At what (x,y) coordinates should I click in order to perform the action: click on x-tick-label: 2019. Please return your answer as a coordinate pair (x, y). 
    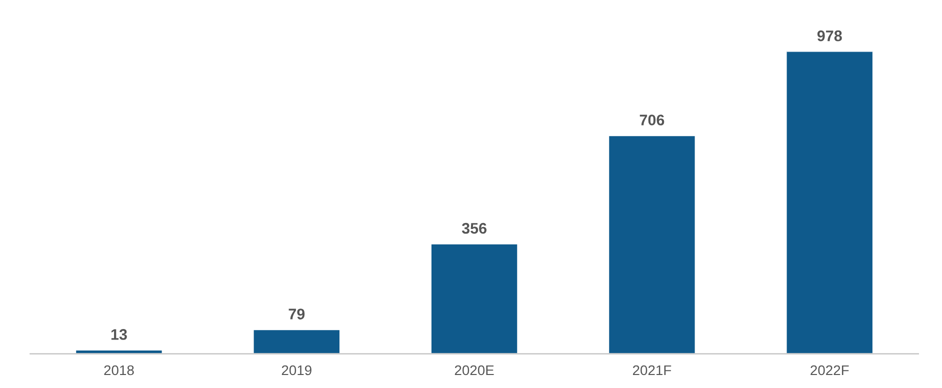
    Looking at the image, I should click on (297, 370).